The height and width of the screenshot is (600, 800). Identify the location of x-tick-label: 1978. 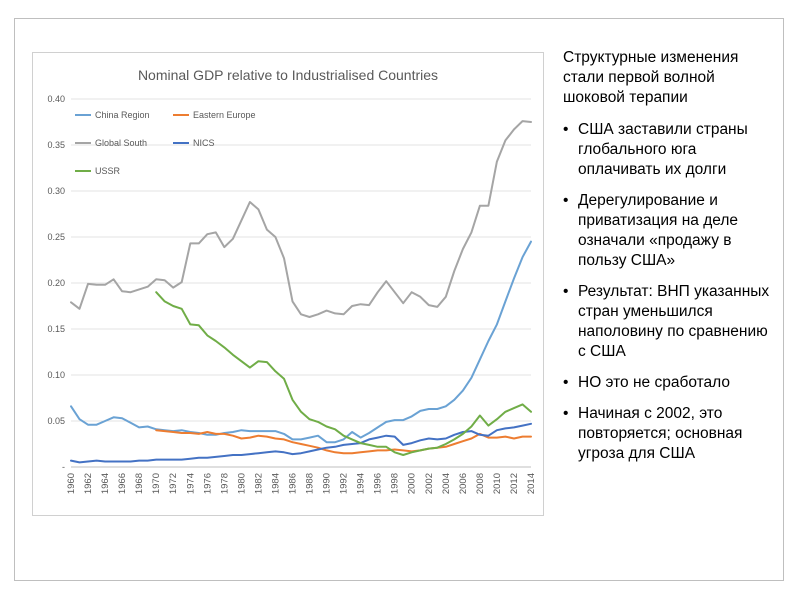
(224, 483).